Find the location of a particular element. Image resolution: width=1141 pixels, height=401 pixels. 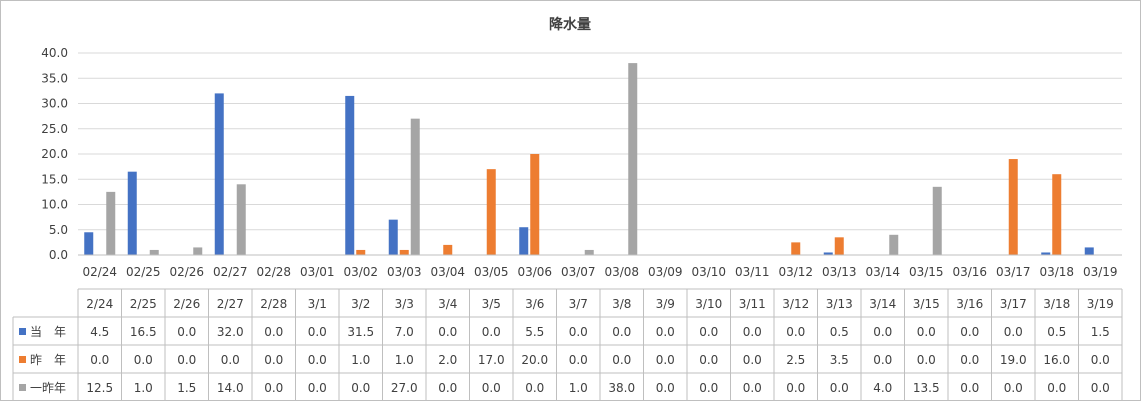

table-value-cell: 27.0 is located at coordinates (404, 388).